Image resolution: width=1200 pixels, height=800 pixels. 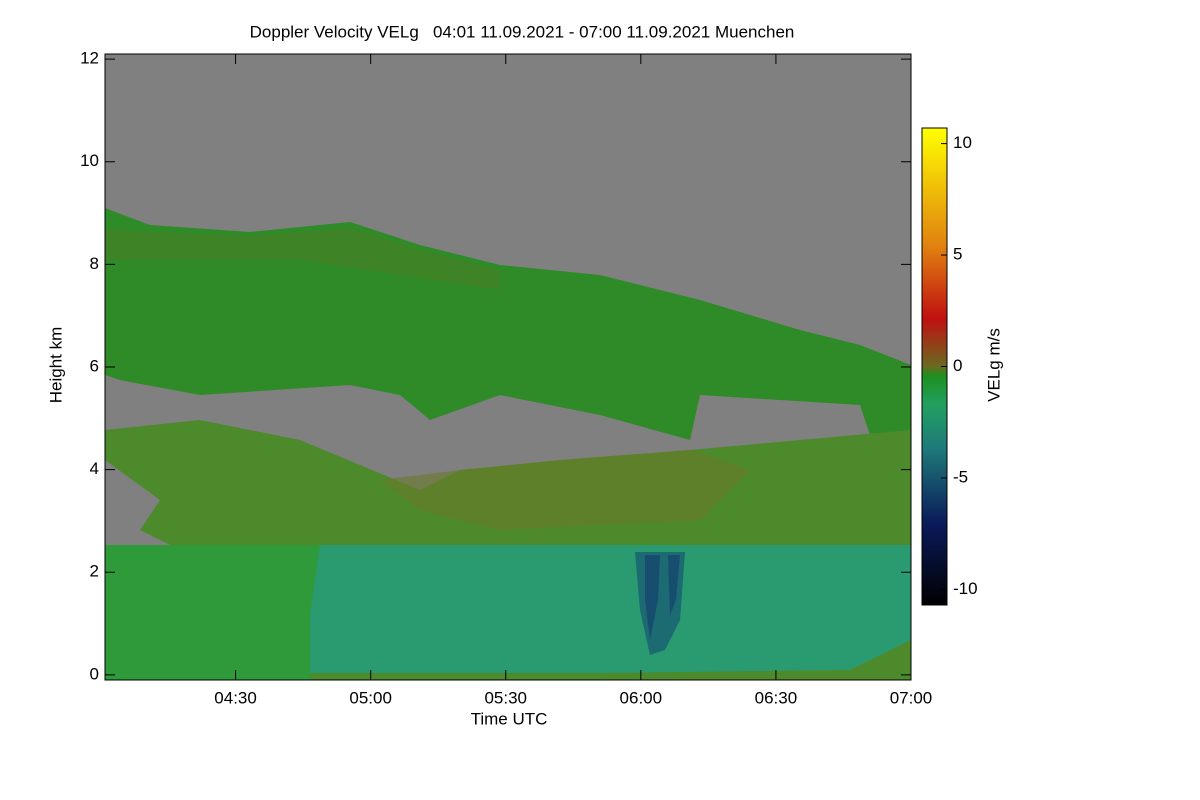 I want to click on colorbar-tick-label: -5, so click(x=960, y=476).